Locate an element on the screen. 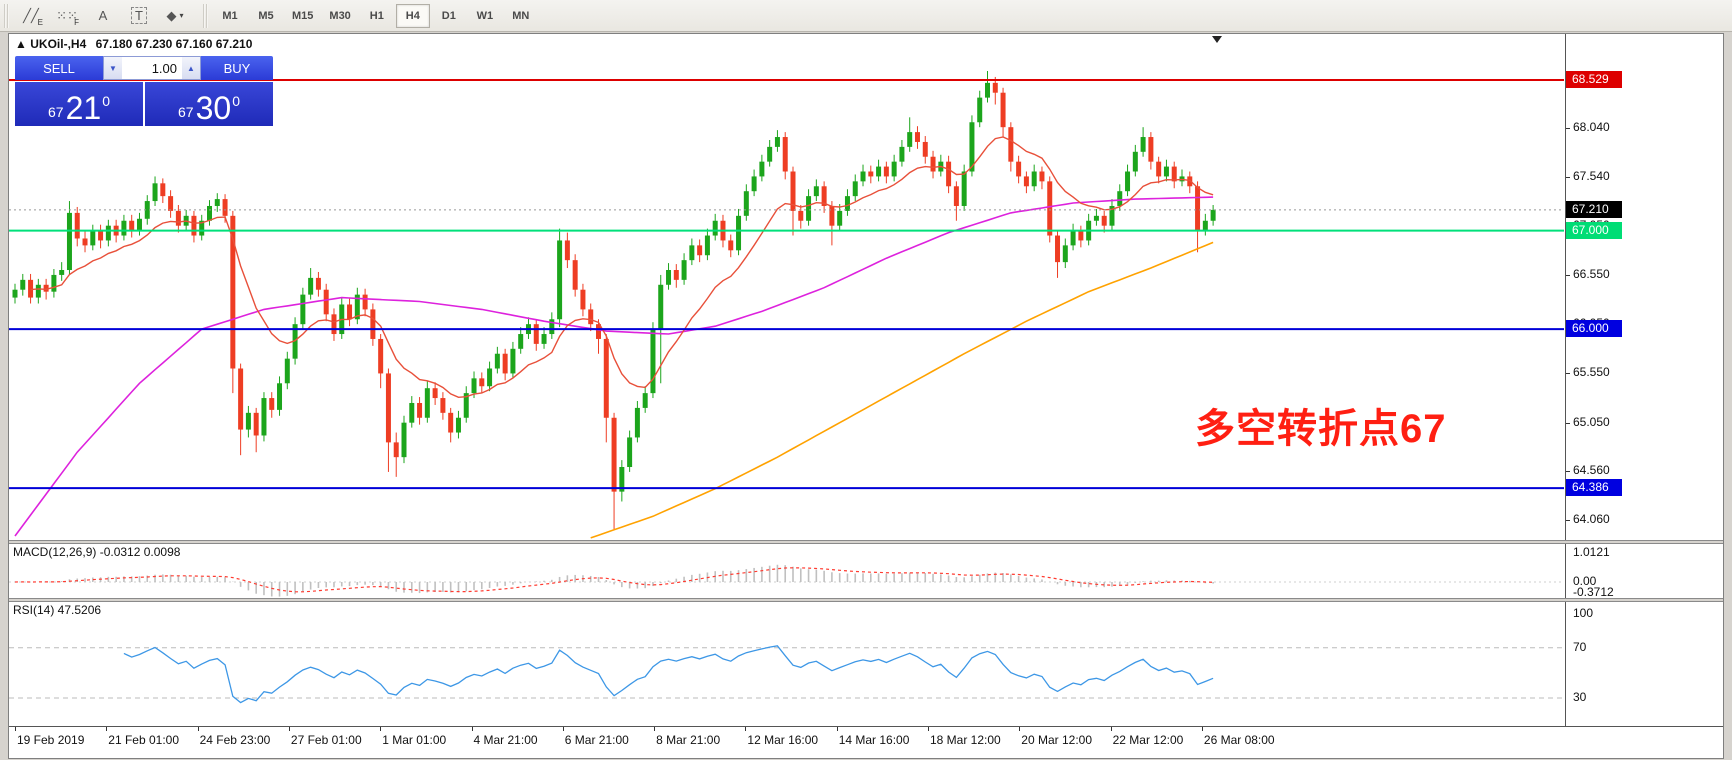  volume-decrease-button: ▼ is located at coordinates (113, 68).